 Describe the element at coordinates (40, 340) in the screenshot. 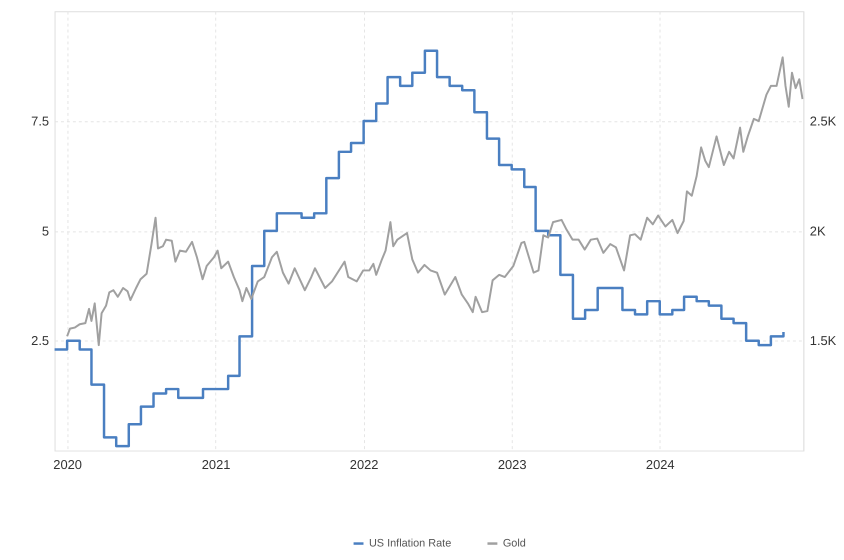

I see `y-tick-label: 2.5` at that location.